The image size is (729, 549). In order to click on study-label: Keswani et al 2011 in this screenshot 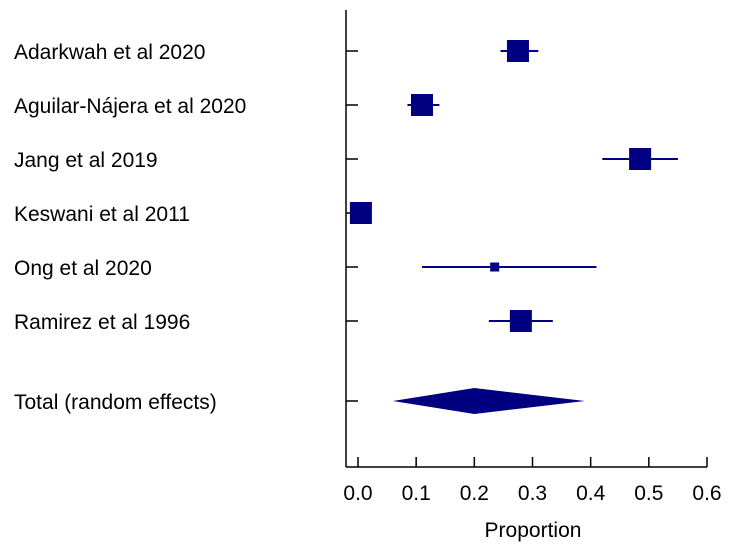, I will do `click(102, 214)`.